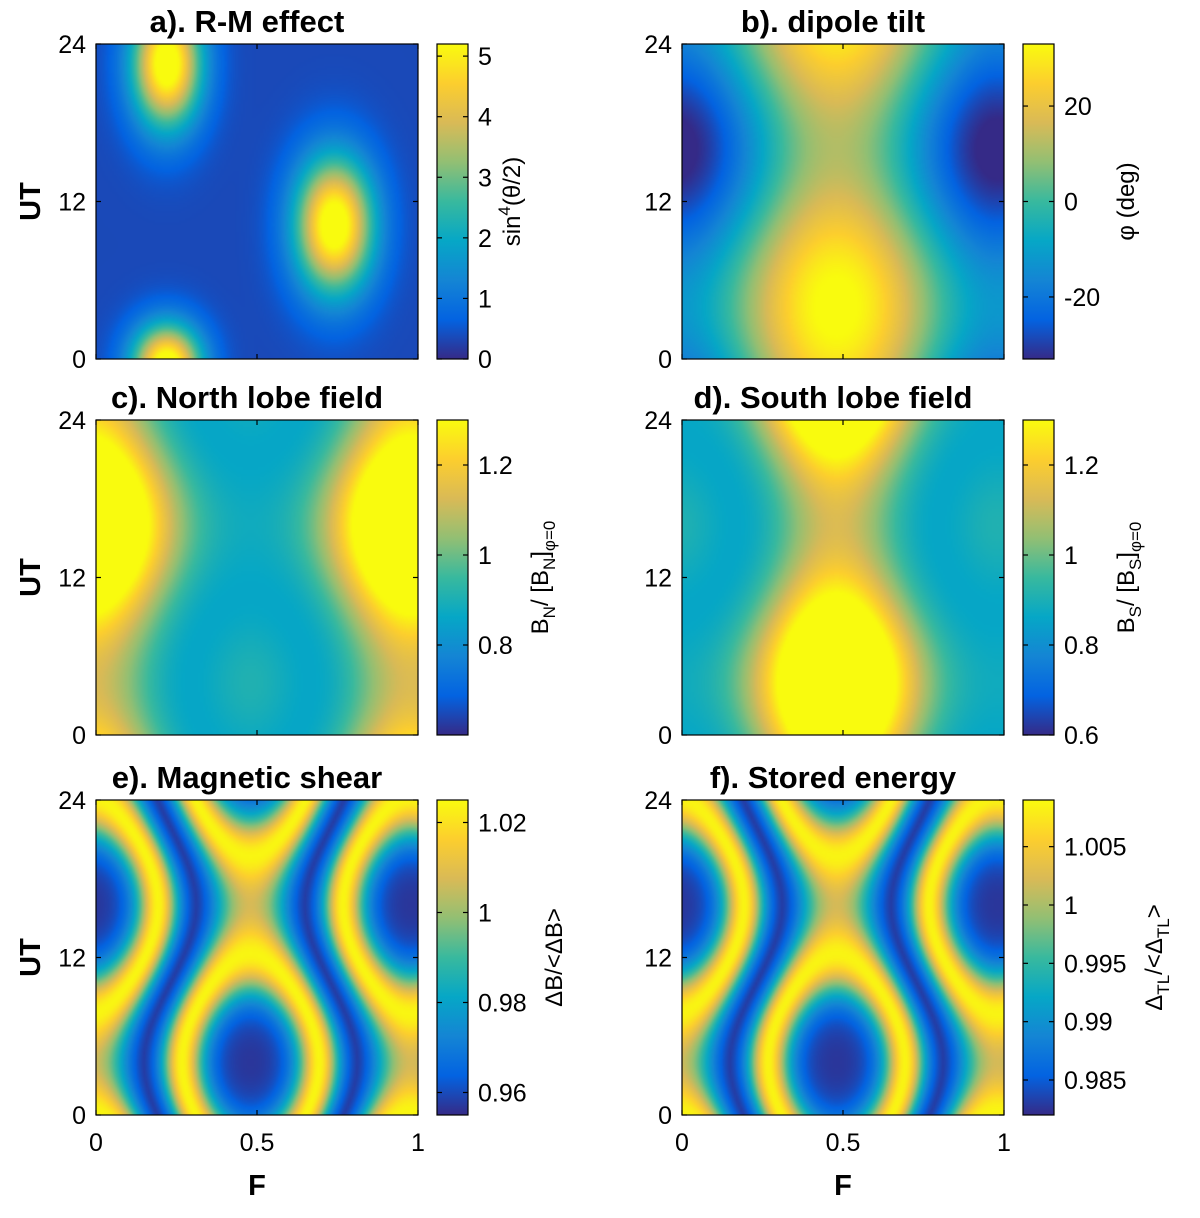  What do you see at coordinates (257, 957) in the screenshot?
I see `heatmap-e` at bounding box center [257, 957].